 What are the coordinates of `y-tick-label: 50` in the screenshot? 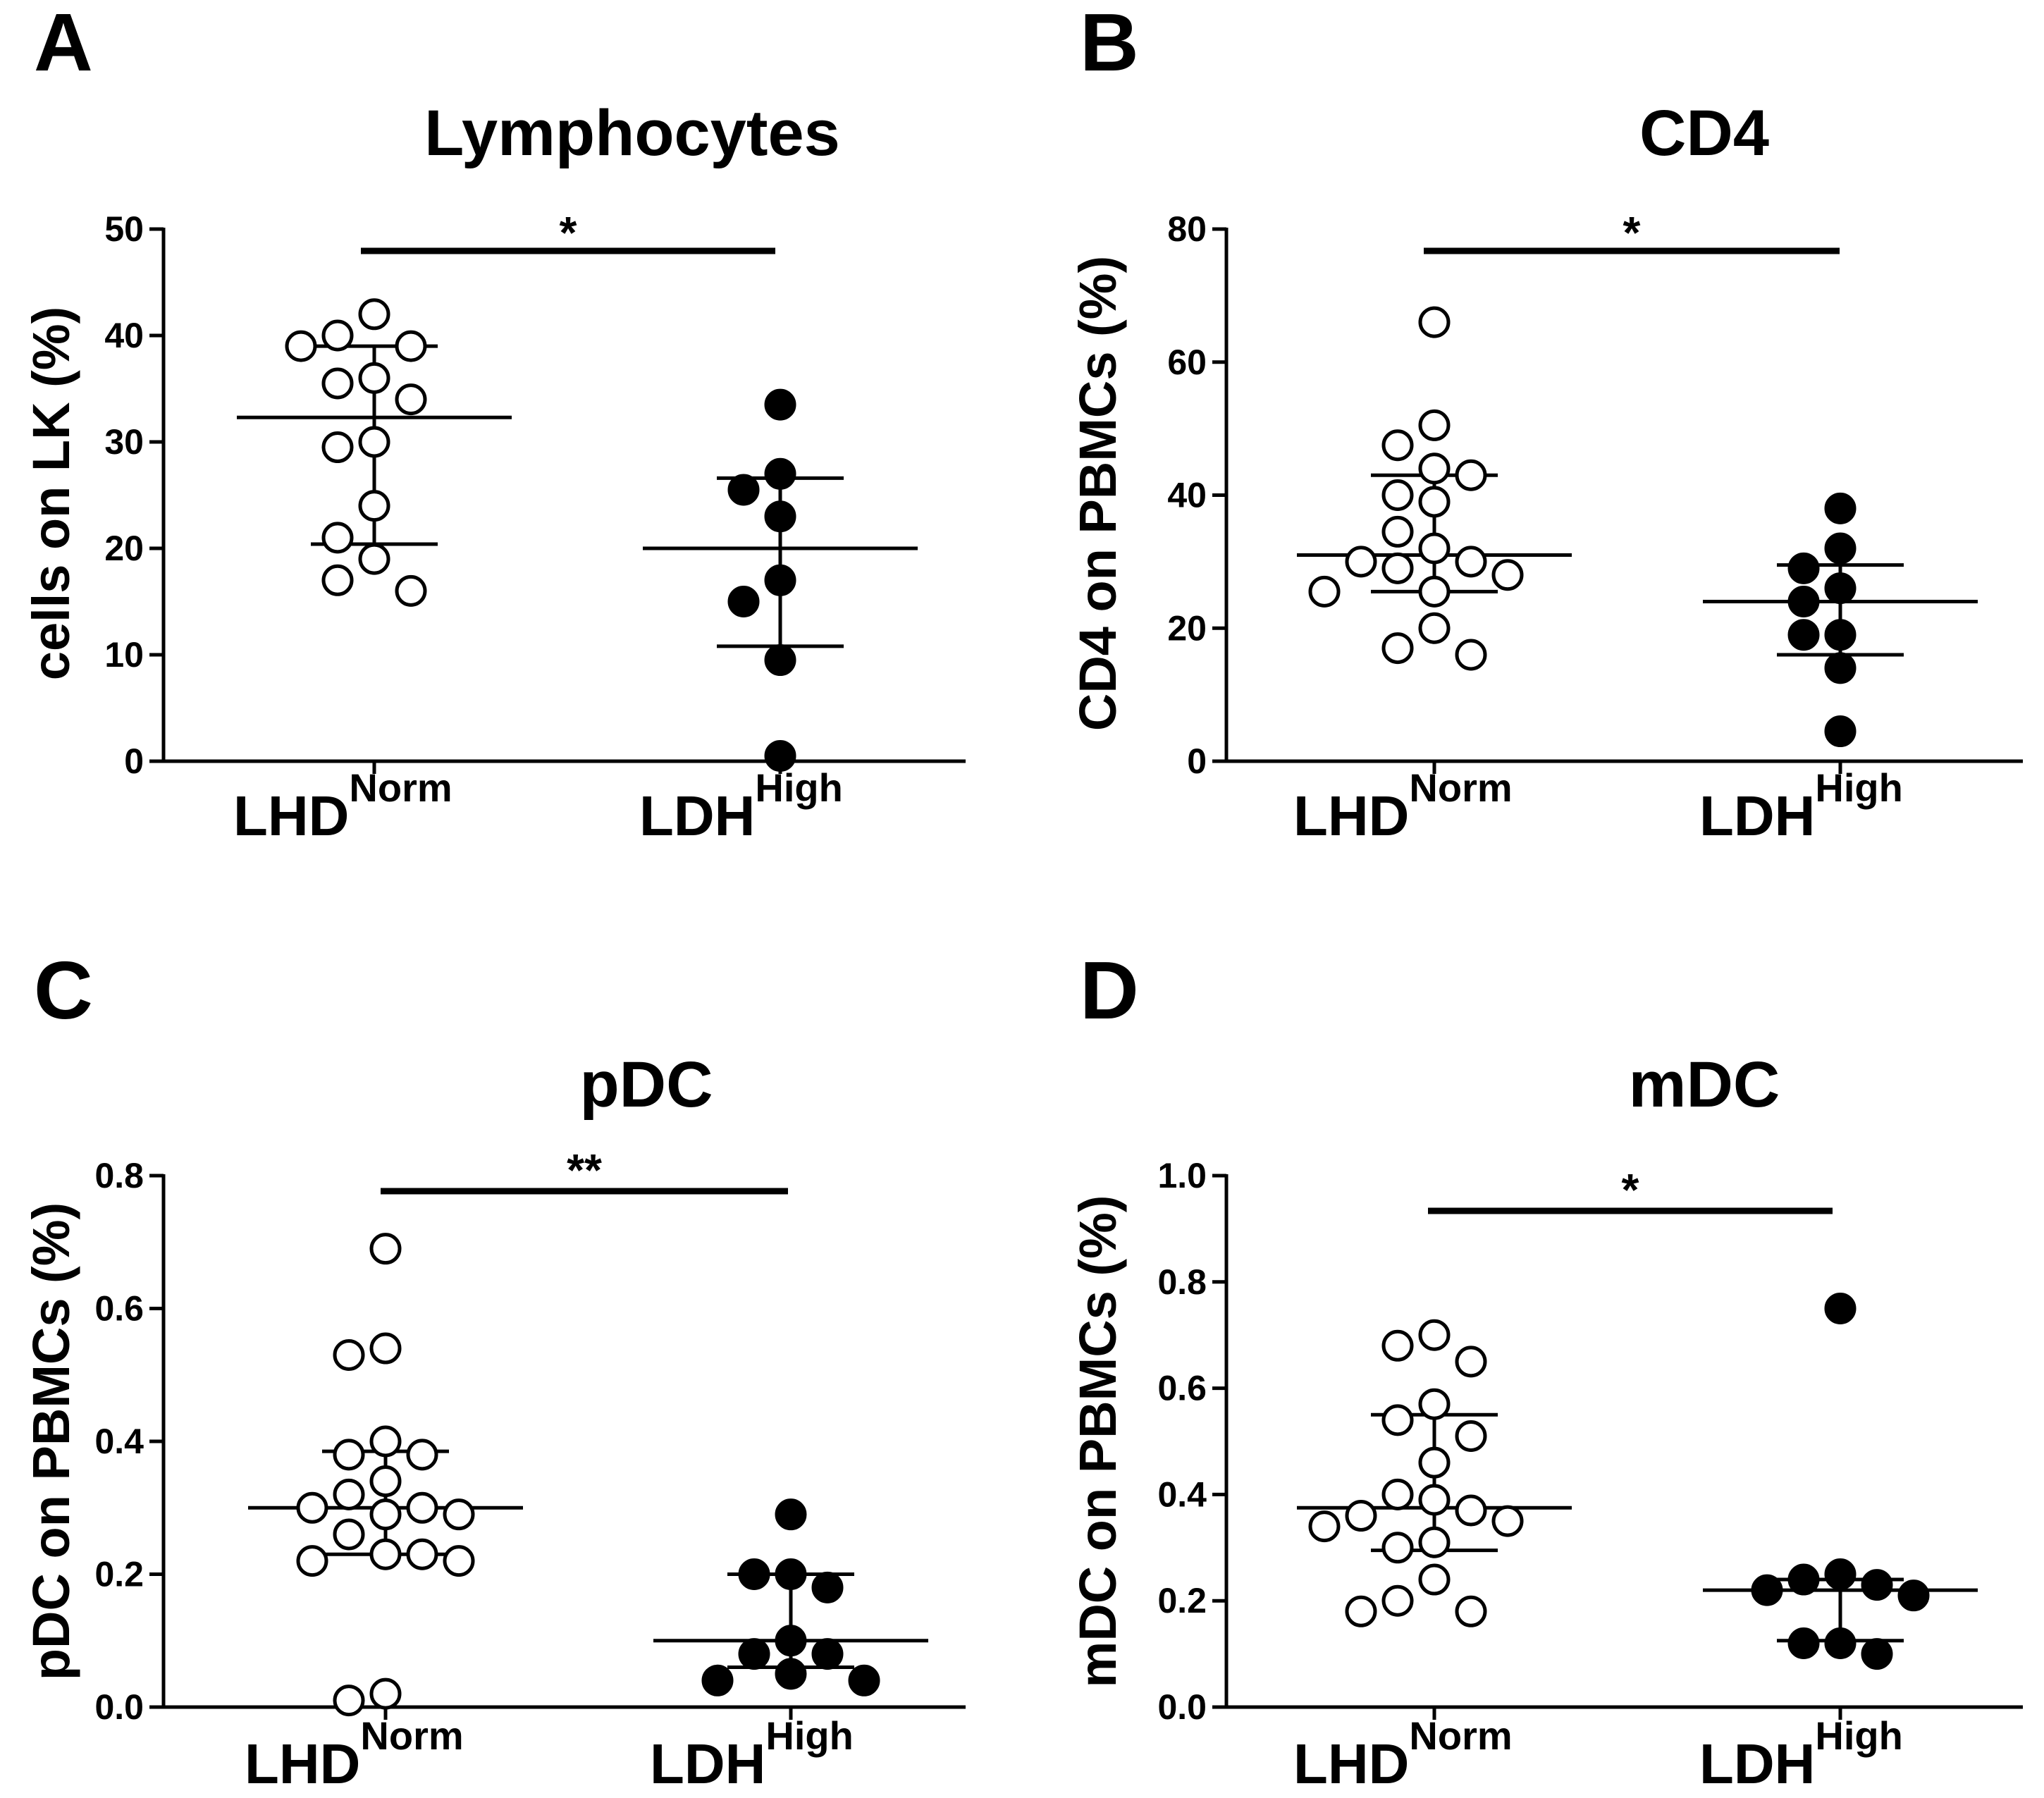 It's located at (124, 229).